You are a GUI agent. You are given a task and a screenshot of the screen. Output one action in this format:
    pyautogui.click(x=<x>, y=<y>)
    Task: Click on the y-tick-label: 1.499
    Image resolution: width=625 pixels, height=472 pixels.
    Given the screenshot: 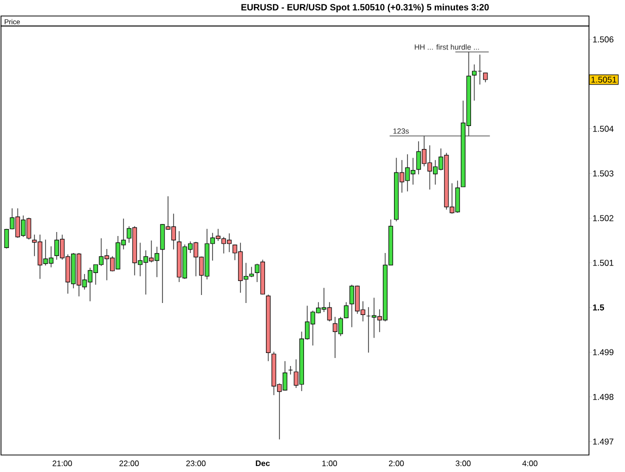 What is the action you would take?
    pyautogui.click(x=603, y=352)
    